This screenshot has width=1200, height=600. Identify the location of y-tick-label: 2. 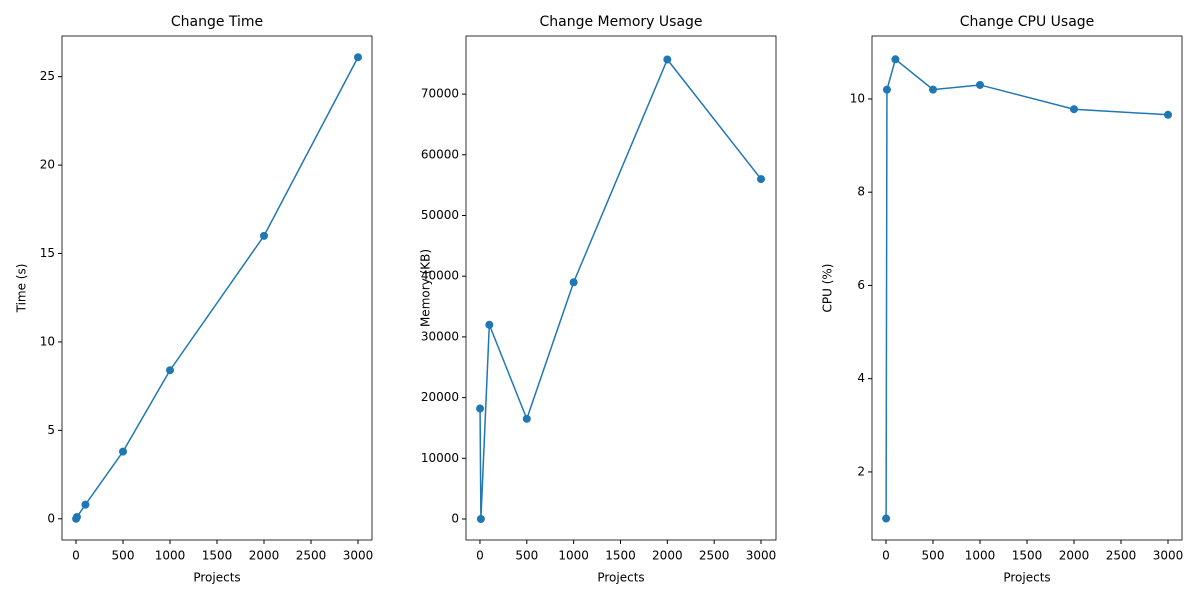
(861, 471).